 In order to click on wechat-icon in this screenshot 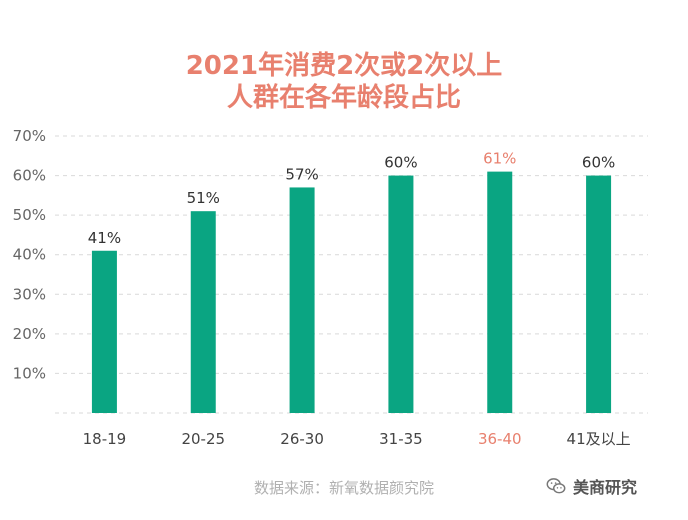, I will do `click(556, 486)`.